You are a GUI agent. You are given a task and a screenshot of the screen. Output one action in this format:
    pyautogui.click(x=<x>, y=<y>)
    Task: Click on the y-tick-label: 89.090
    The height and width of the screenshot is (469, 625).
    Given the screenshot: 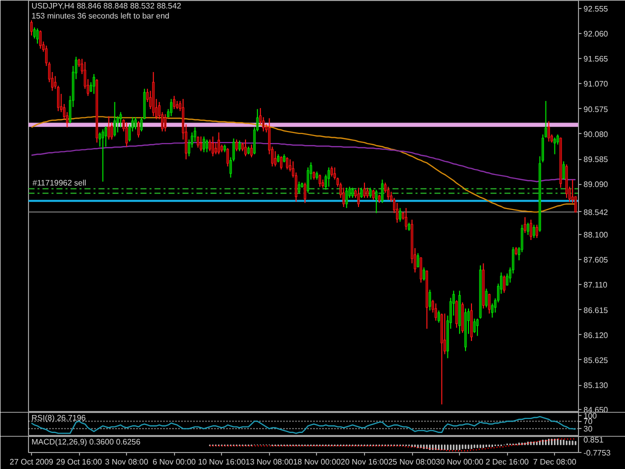 What is the action you would take?
    pyautogui.click(x=596, y=185)
    